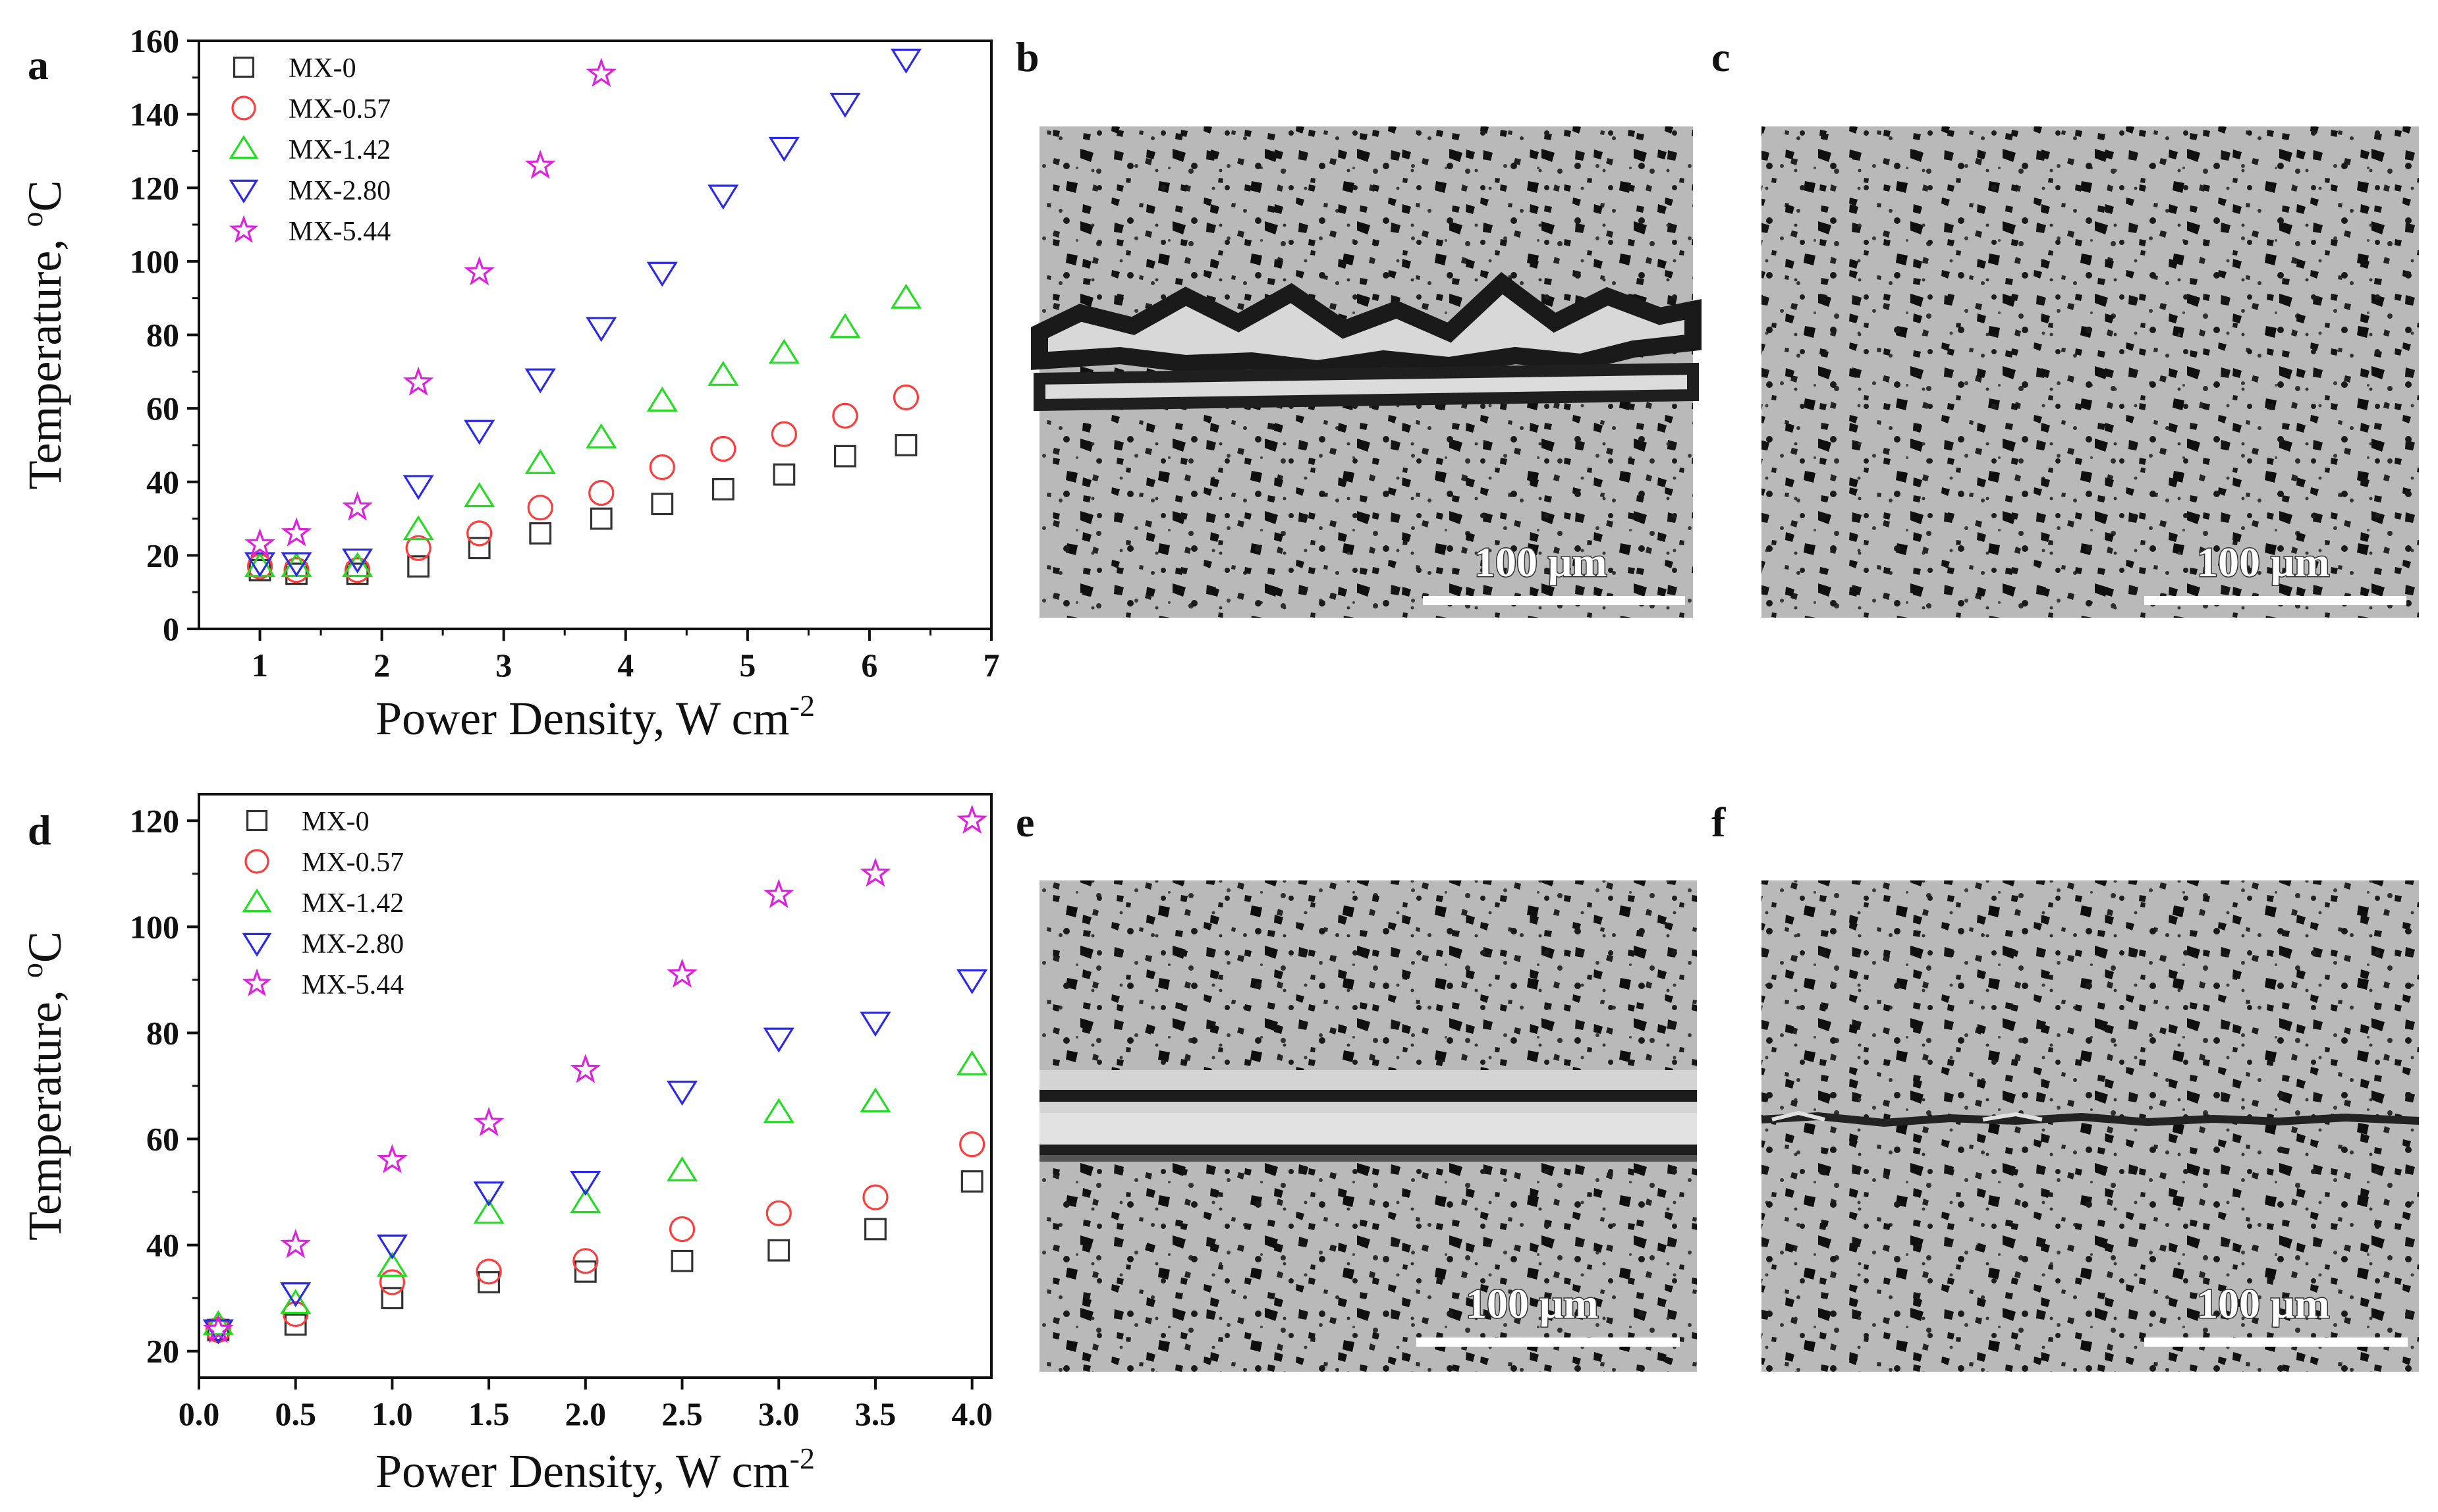 The image size is (2438, 1512). What do you see at coordinates (2090, 1119) in the screenshot?
I see `healed-crack-line` at bounding box center [2090, 1119].